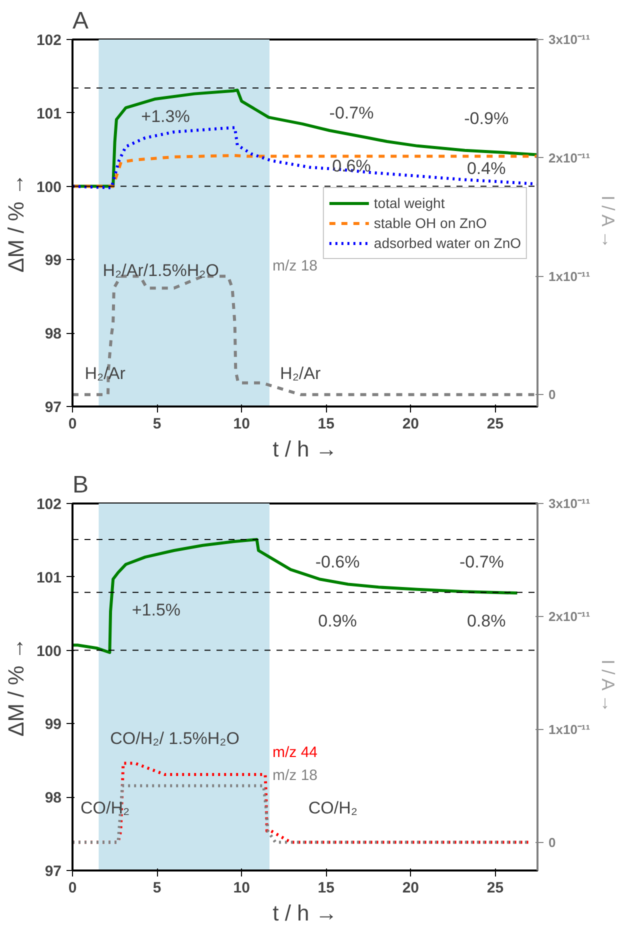  Describe the element at coordinates (80, 485) in the screenshot. I see `chart-title: B` at that location.